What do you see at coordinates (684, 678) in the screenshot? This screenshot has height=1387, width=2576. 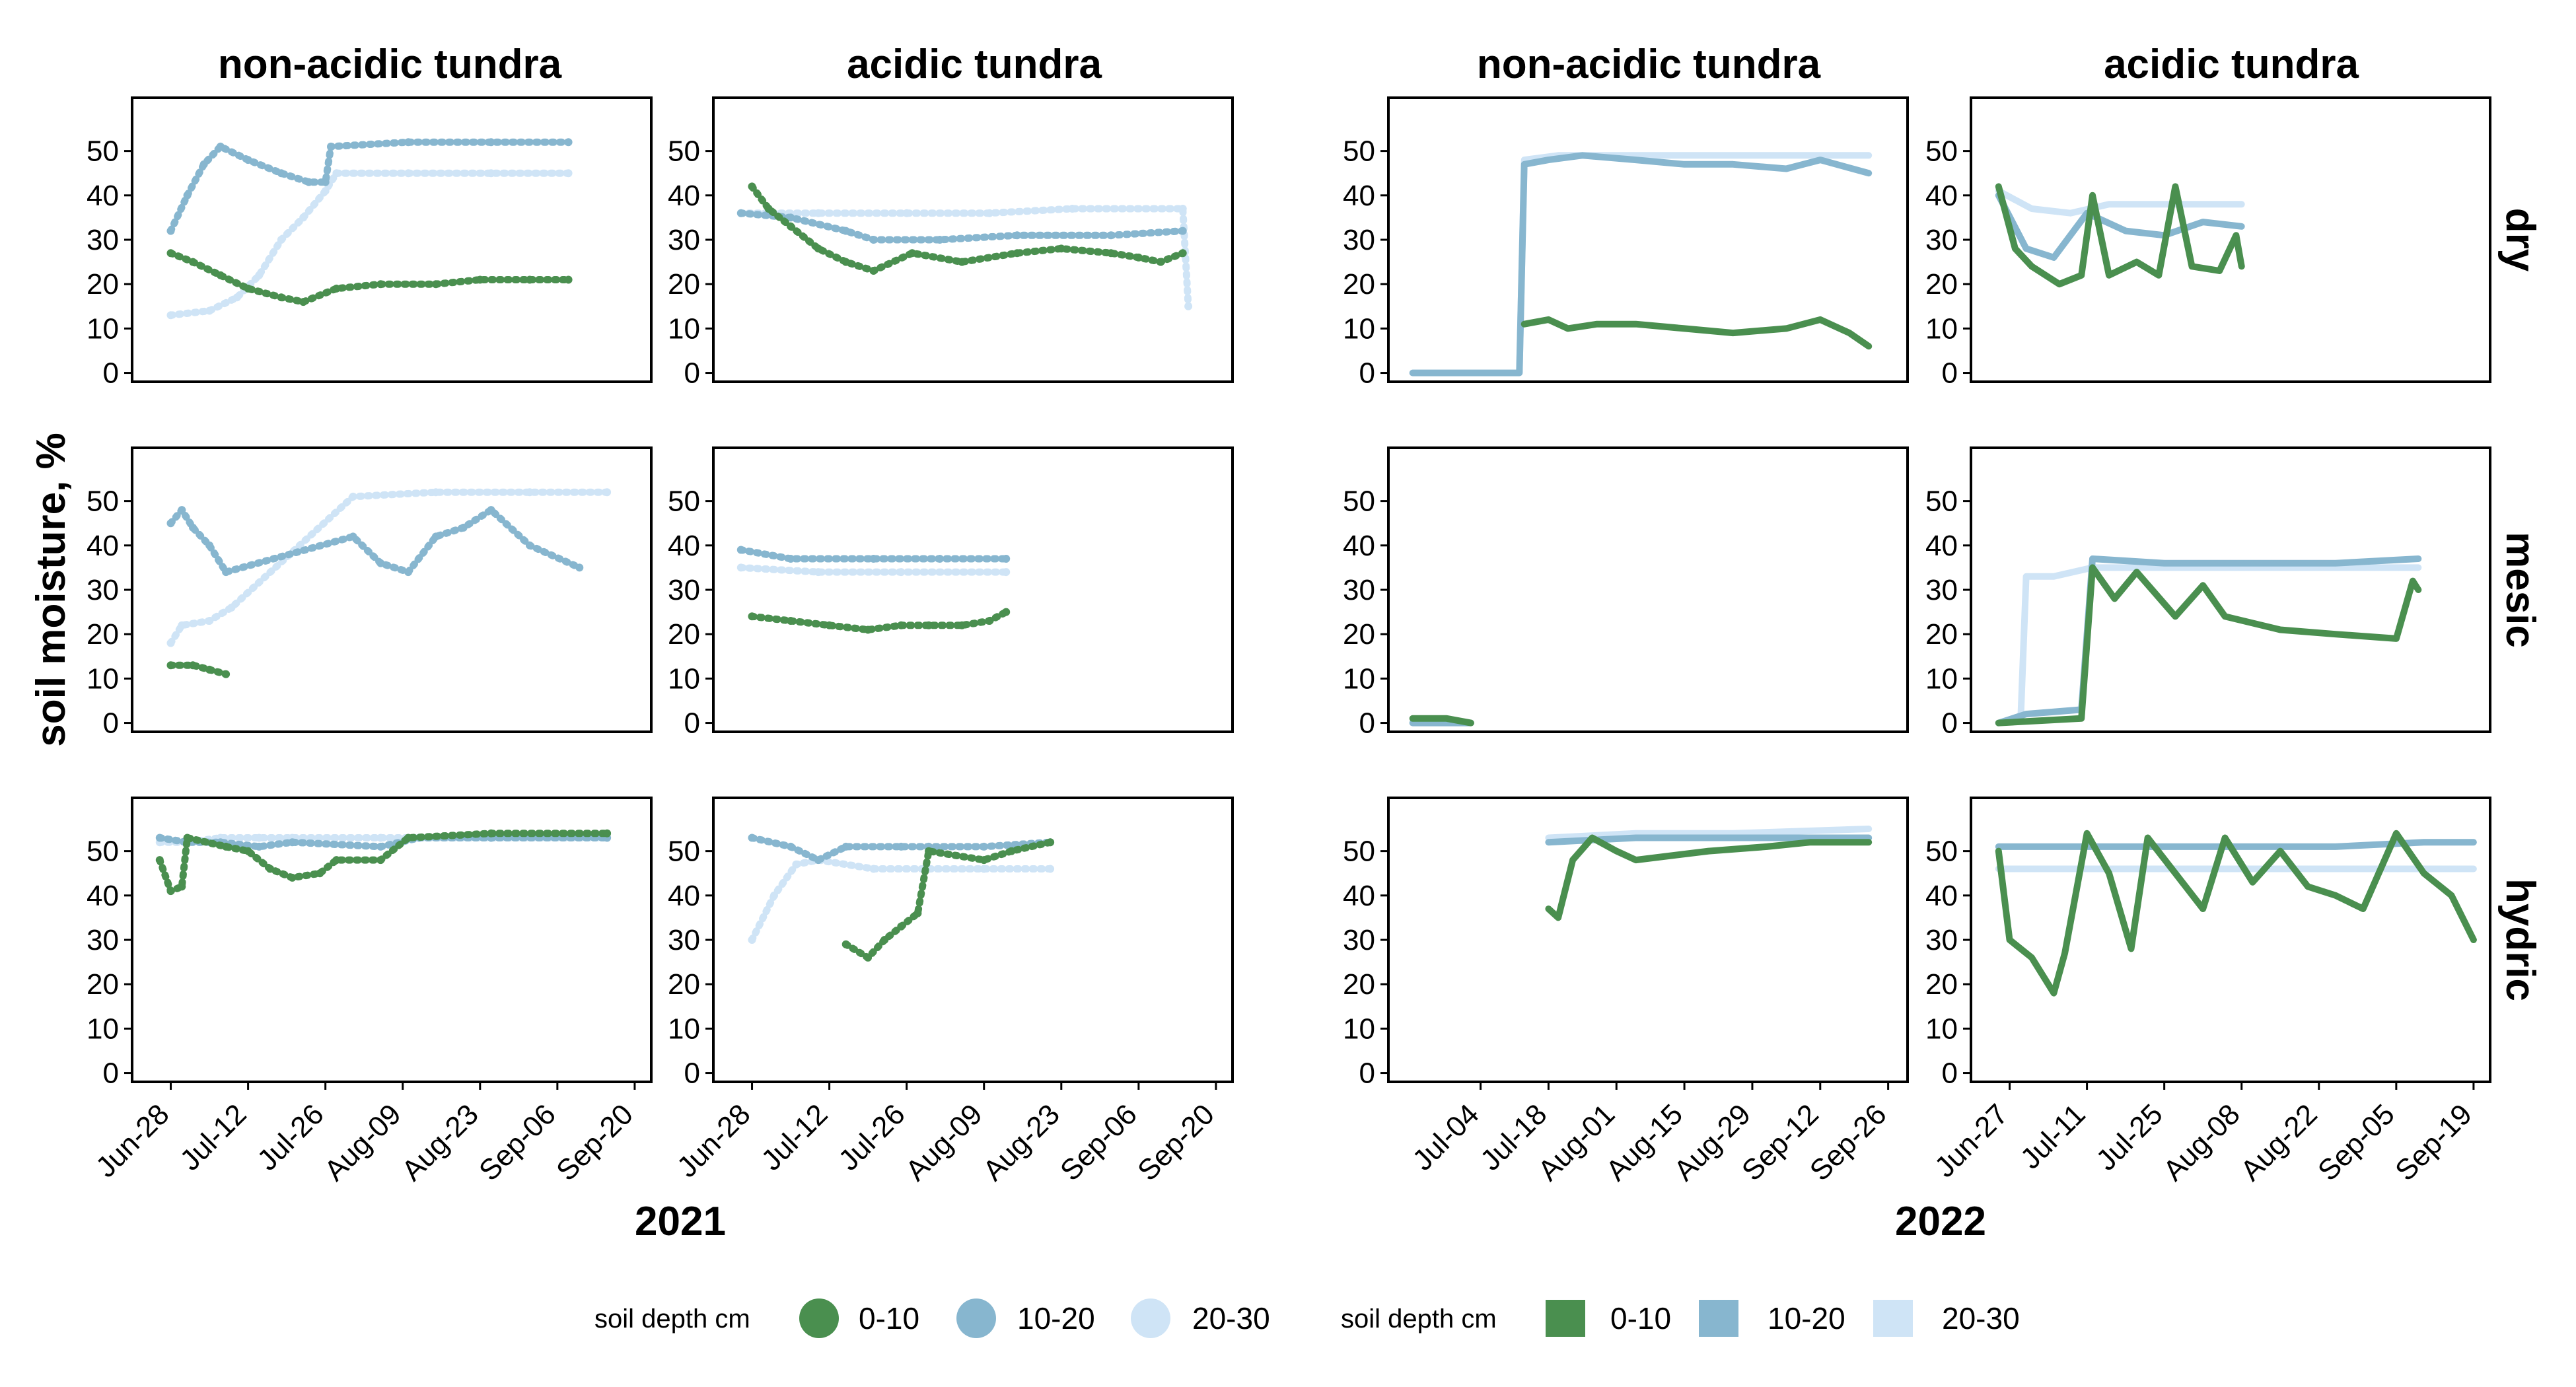 I see `panel-2021-acidic-tundra-mesic-ytick-label-10: 10` at bounding box center [684, 678].